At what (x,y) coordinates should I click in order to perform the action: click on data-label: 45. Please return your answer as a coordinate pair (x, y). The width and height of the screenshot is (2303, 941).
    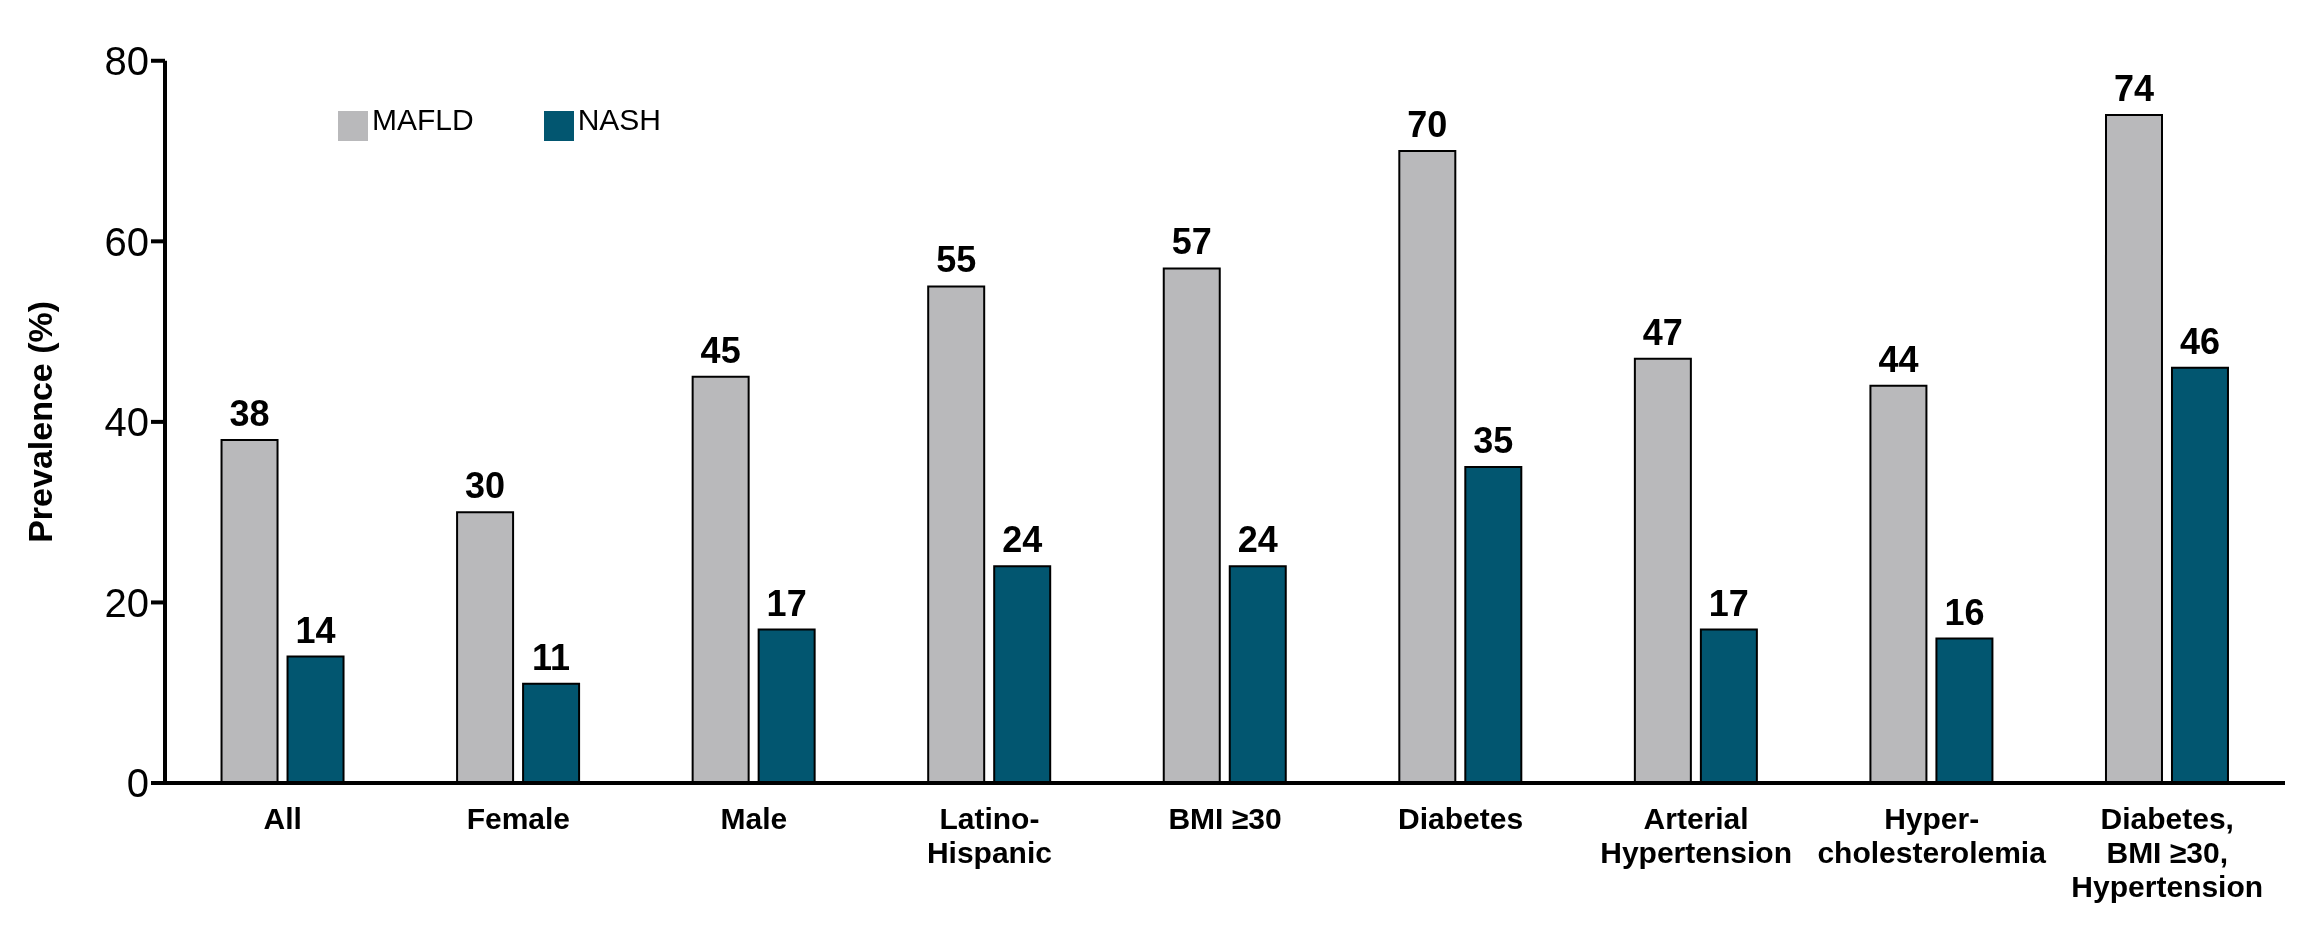
    Looking at the image, I should click on (720, 350).